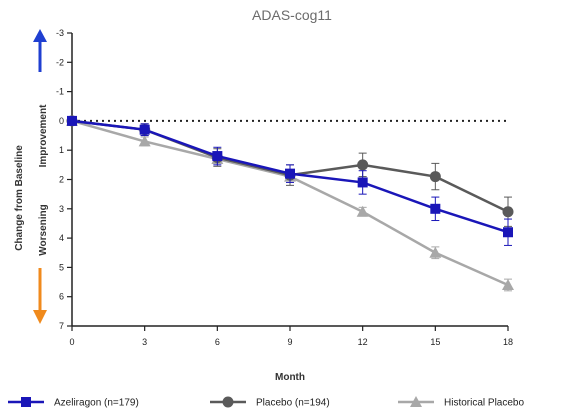  Describe the element at coordinates (40, 50) in the screenshot. I see `improvement-arrow-icon` at that location.